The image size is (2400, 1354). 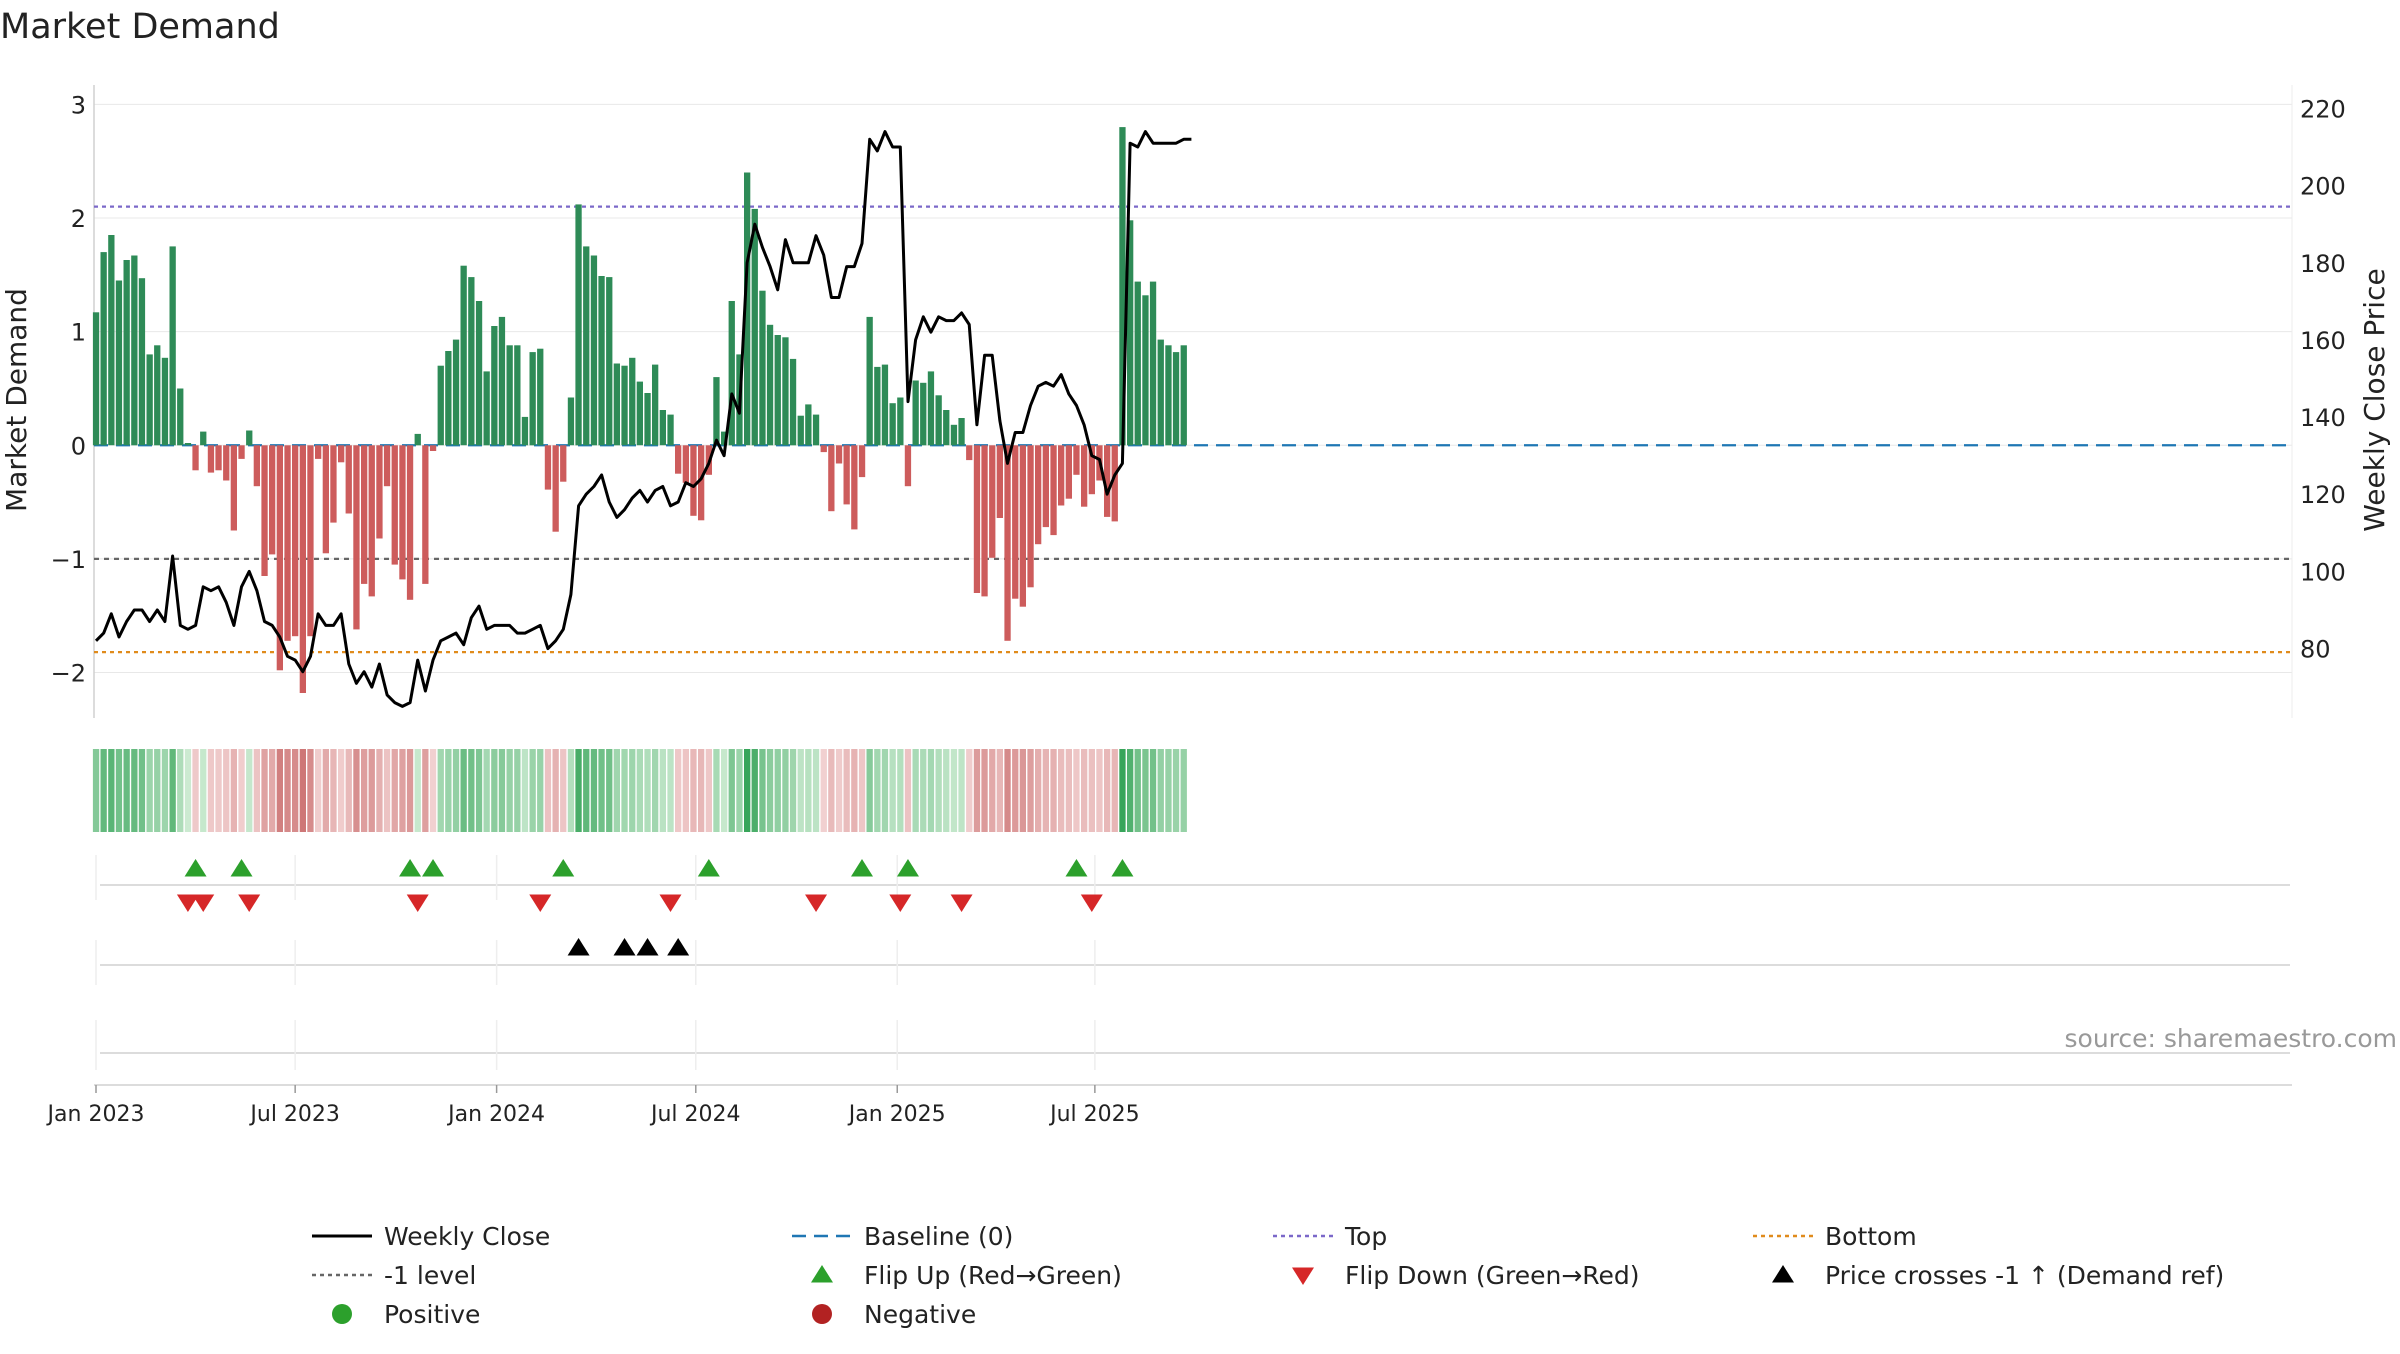 What do you see at coordinates (894, 1314) in the screenshot?
I see `legend-item-negative: Negative` at bounding box center [894, 1314].